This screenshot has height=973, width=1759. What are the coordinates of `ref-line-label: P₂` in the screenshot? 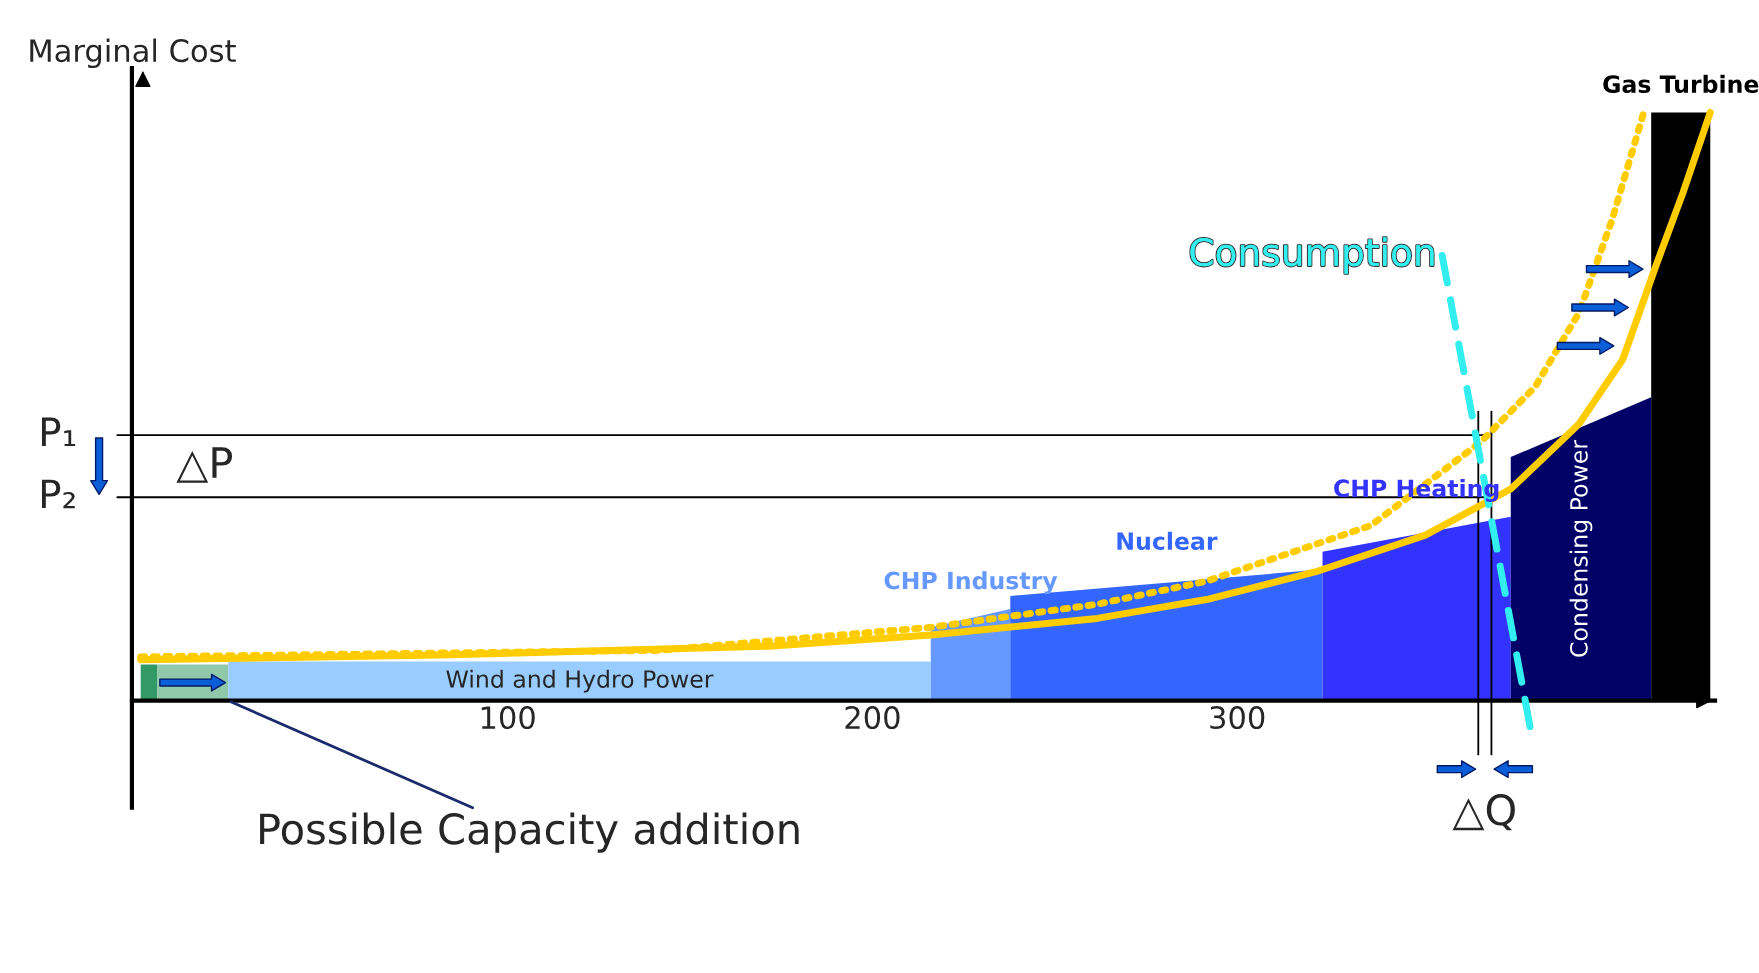 It's located at (58, 494).